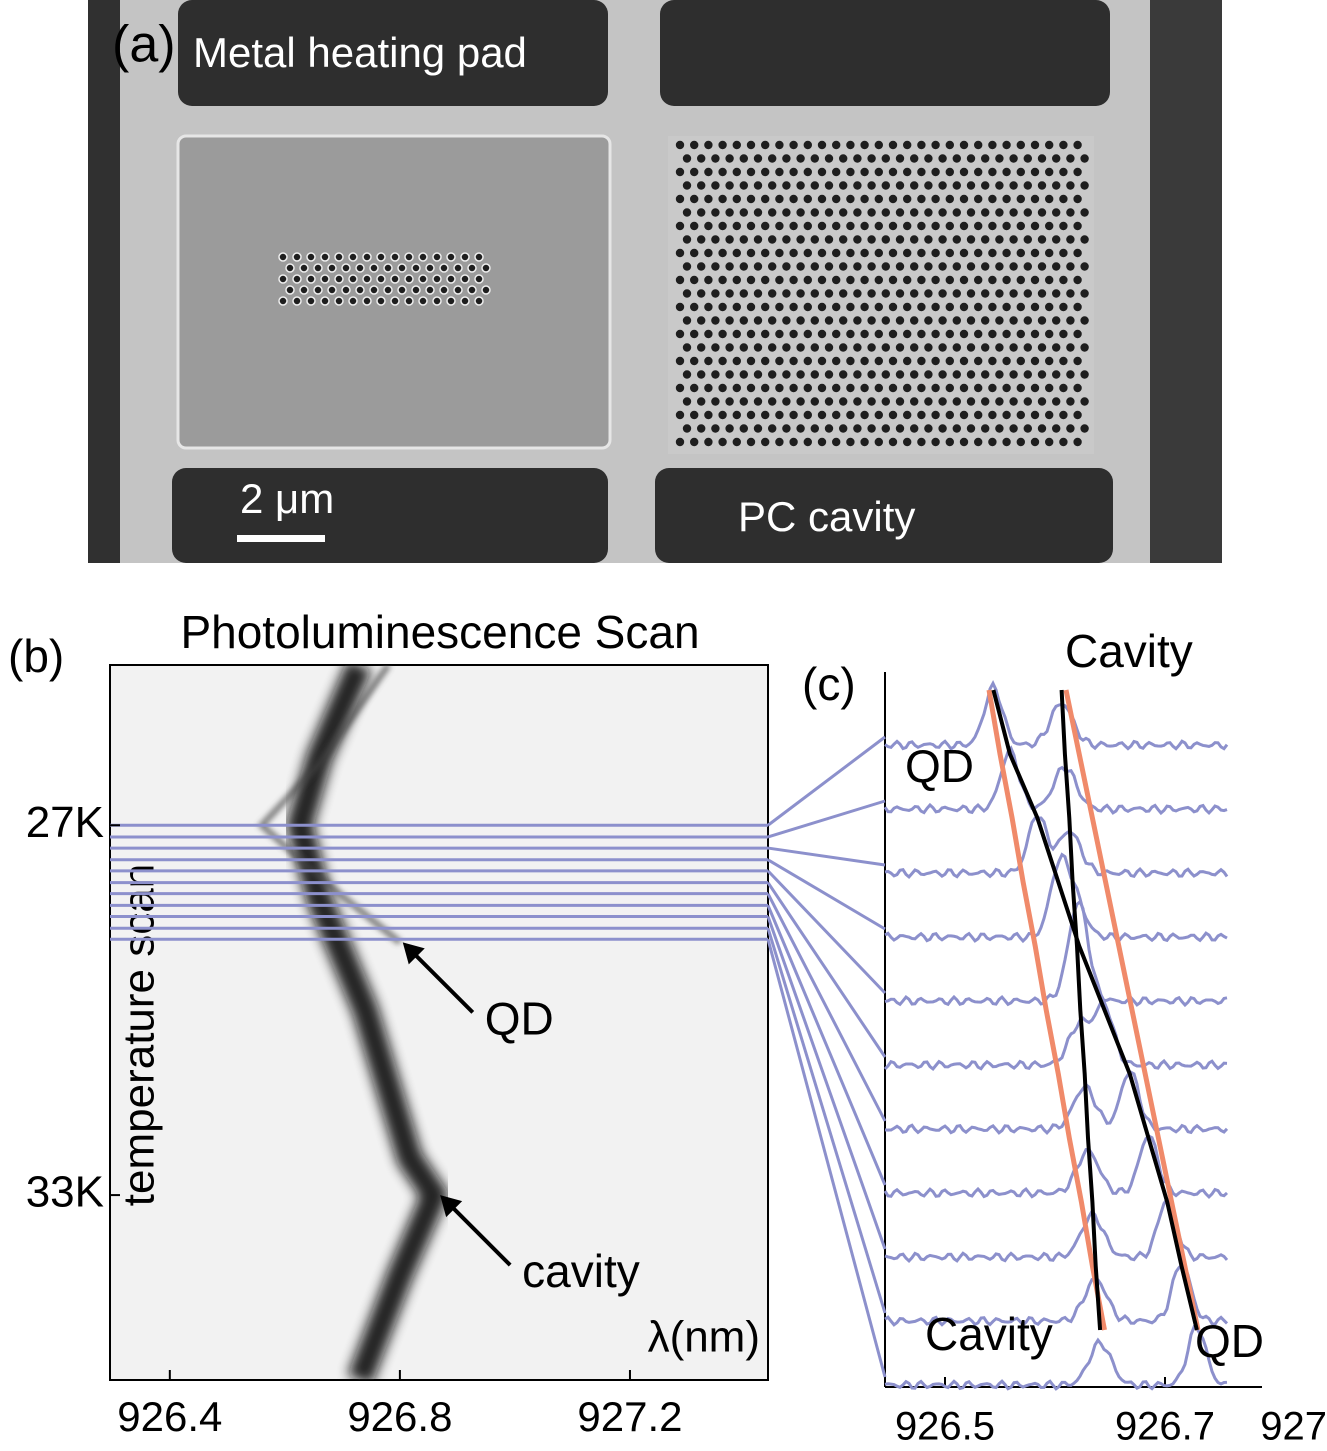  Describe the element at coordinates (439, 632) in the screenshot. I see `chart-title: Photoluminescence Scan` at that location.